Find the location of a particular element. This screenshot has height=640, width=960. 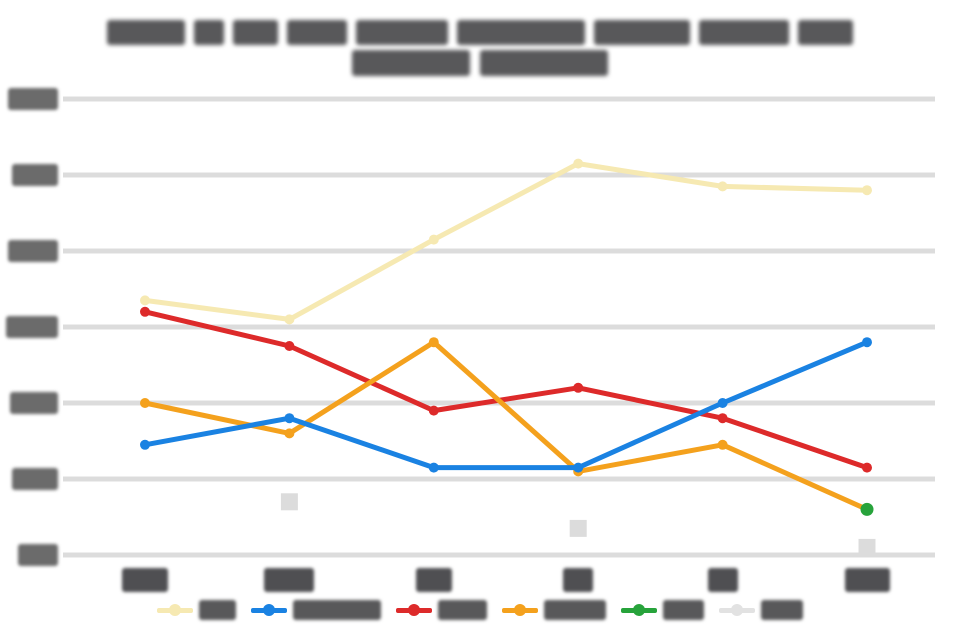

chart-title-line2 is located at coordinates (480, 63).